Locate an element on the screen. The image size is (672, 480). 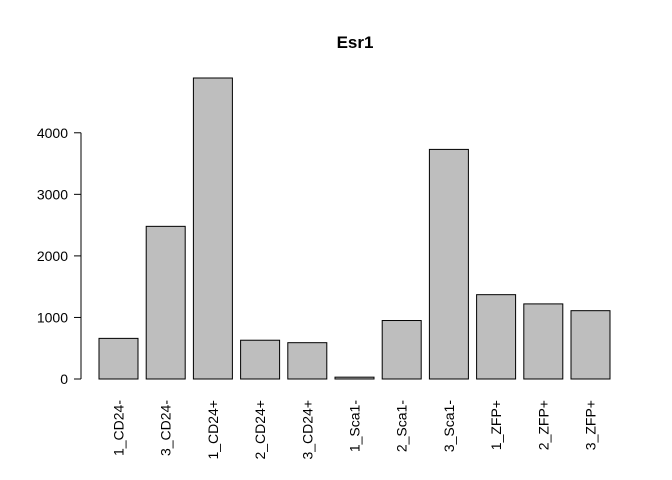
x-category-label: 3_ZFP+ is located at coordinates (591, 425).